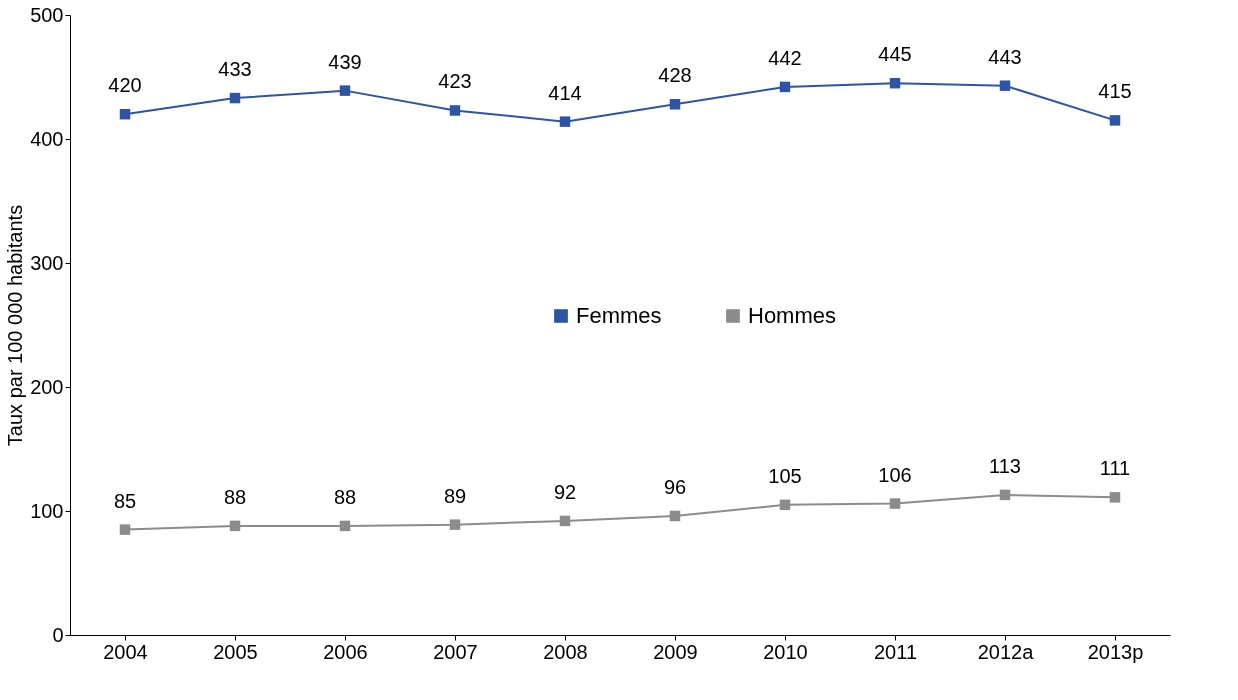 The width and height of the screenshot is (1238, 700). Describe the element at coordinates (895, 54) in the screenshot. I see `data-label: 445` at that location.